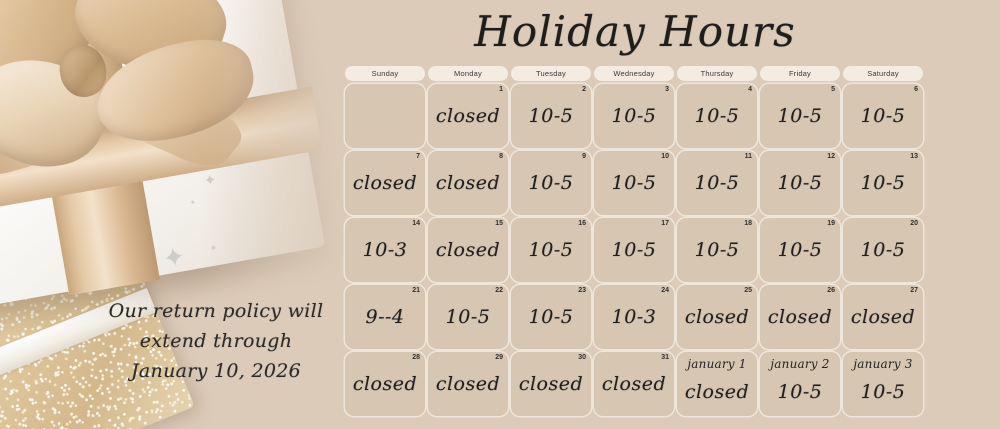 Image resolution: width=1000 pixels, height=429 pixels. Describe the element at coordinates (634, 317) in the screenshot. I see `calendar-day-cell: 24 10-3` at that location.